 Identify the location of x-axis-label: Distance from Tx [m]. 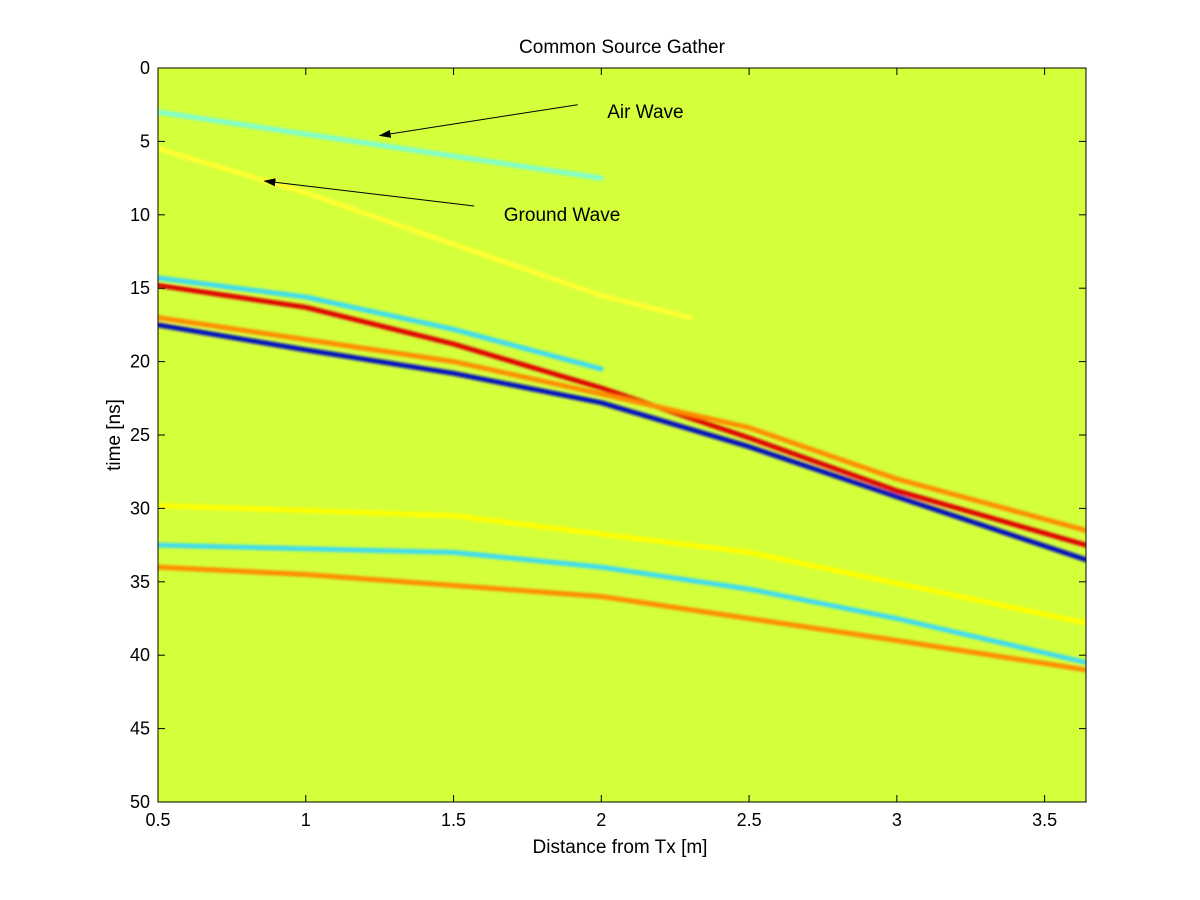
(620, 847).